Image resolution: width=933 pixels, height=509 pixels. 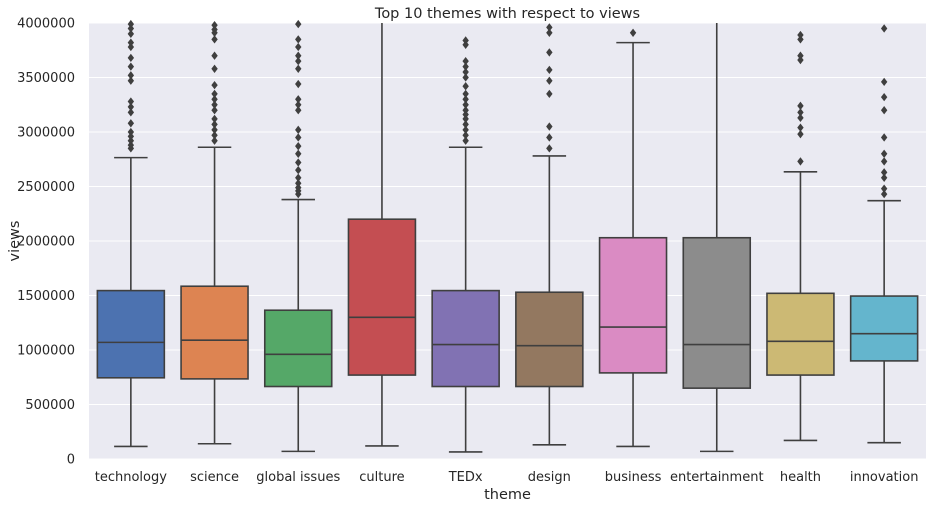 What do you see at coordinates (46, 187) in the screenshot?
I see `y-tick-label: 2500000` at bounding box center [46, 187].